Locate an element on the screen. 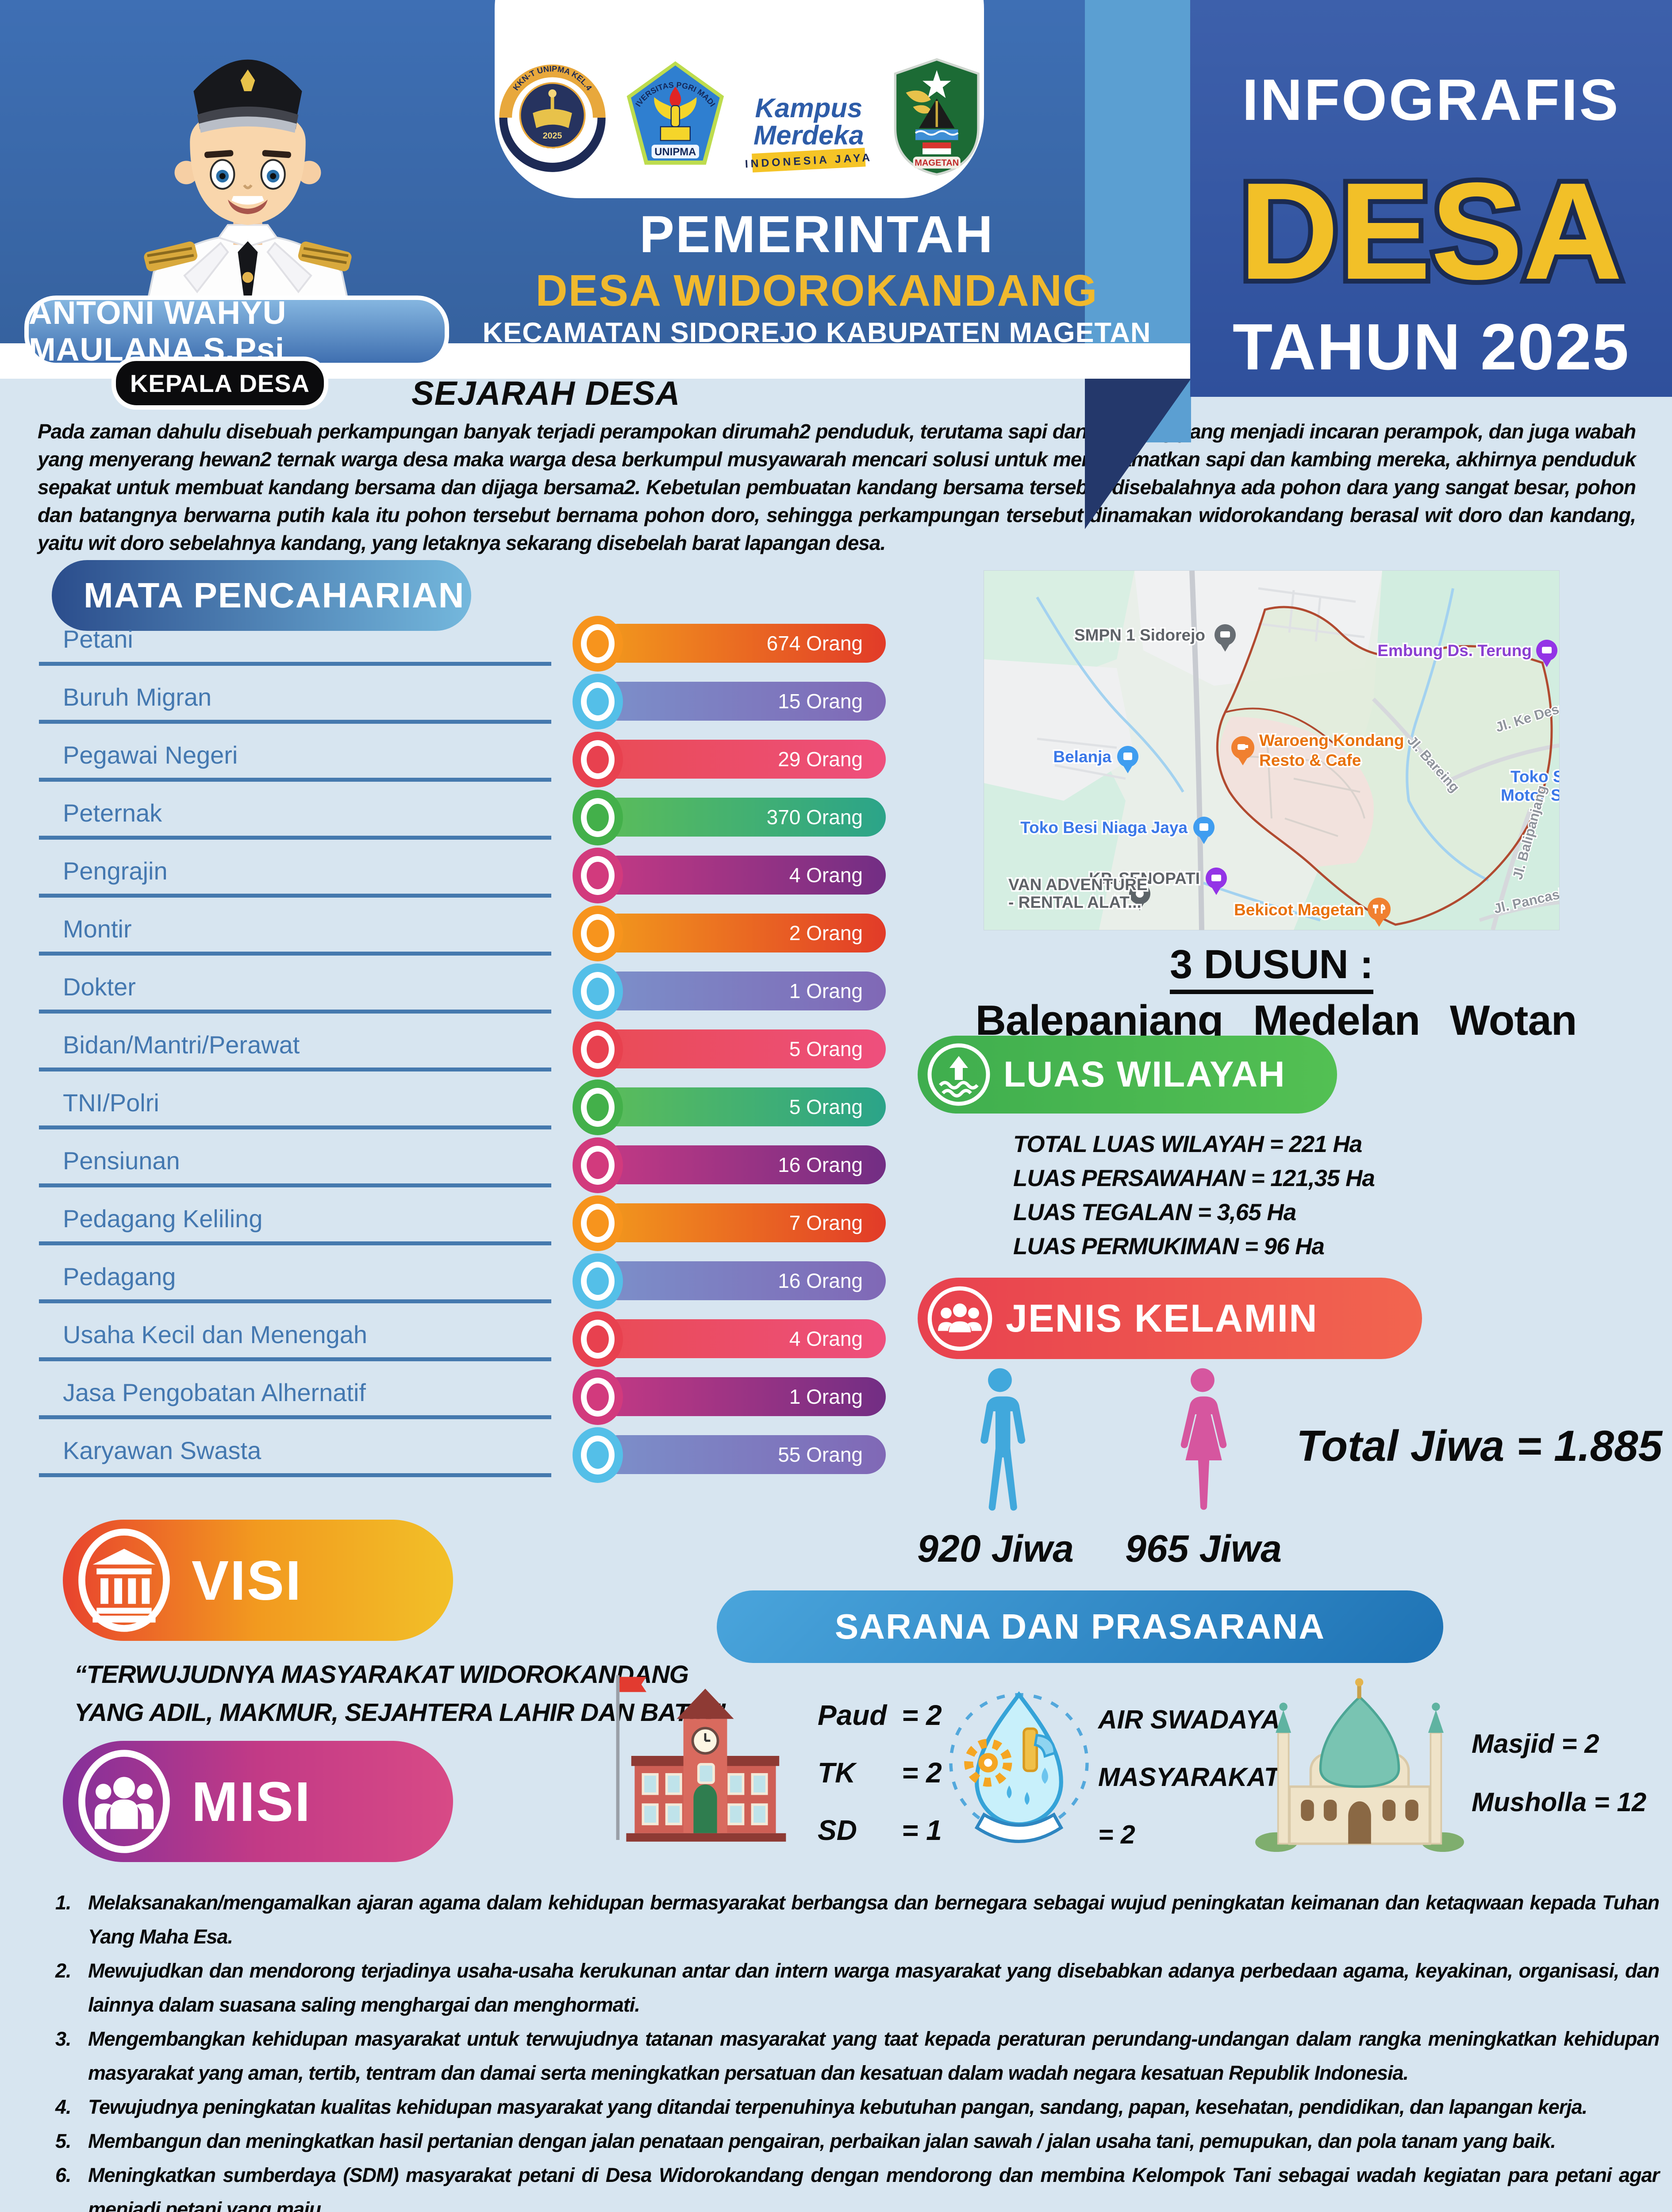 The image size is (1672, 2212). infografis-panel is located at coordinates (1431, 199).